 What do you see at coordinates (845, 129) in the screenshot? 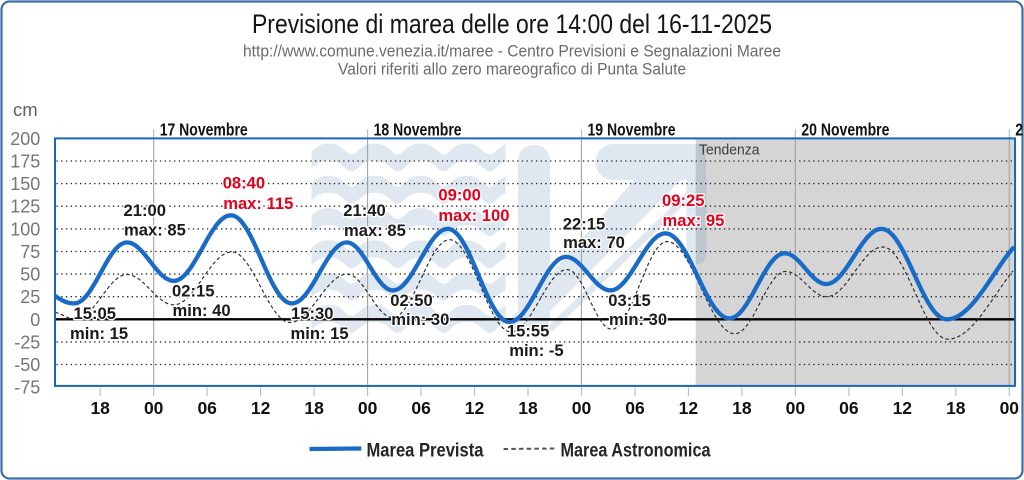
I see `svg-text: 20 Novembre` at bounding box center [845, 129].